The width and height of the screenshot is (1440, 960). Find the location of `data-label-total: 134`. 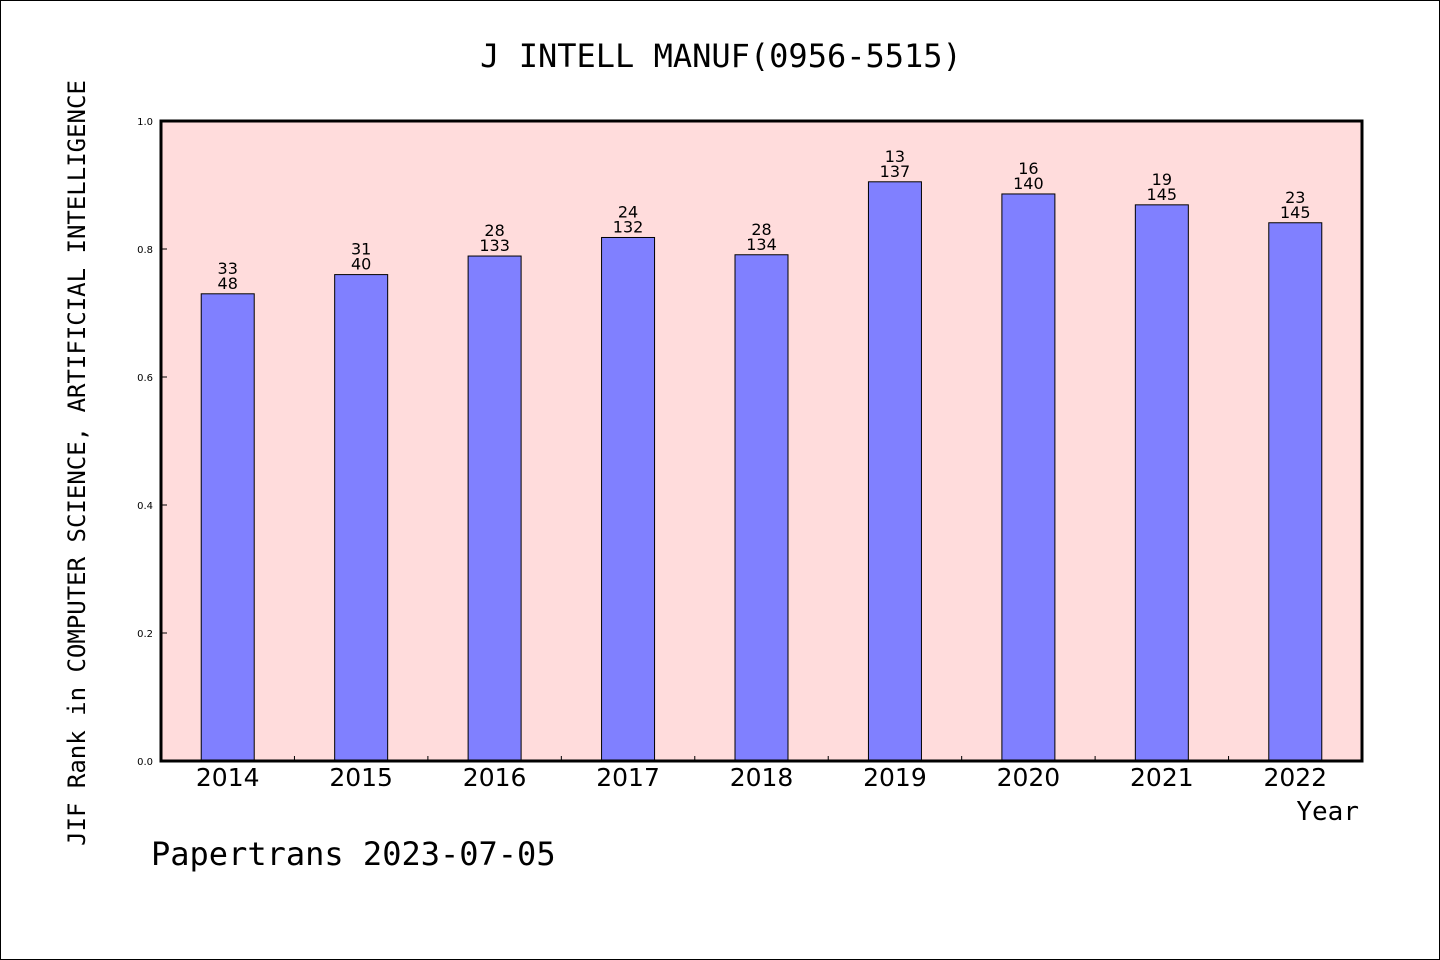

data-label-total: 134 is located at coordinates (761, 244).